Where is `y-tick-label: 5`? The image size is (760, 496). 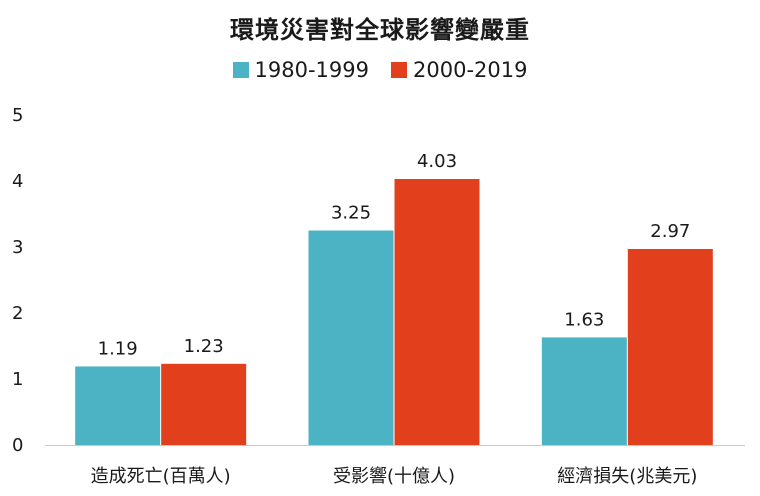
y-tick-label: 5 is located at coordinates (17, 115).